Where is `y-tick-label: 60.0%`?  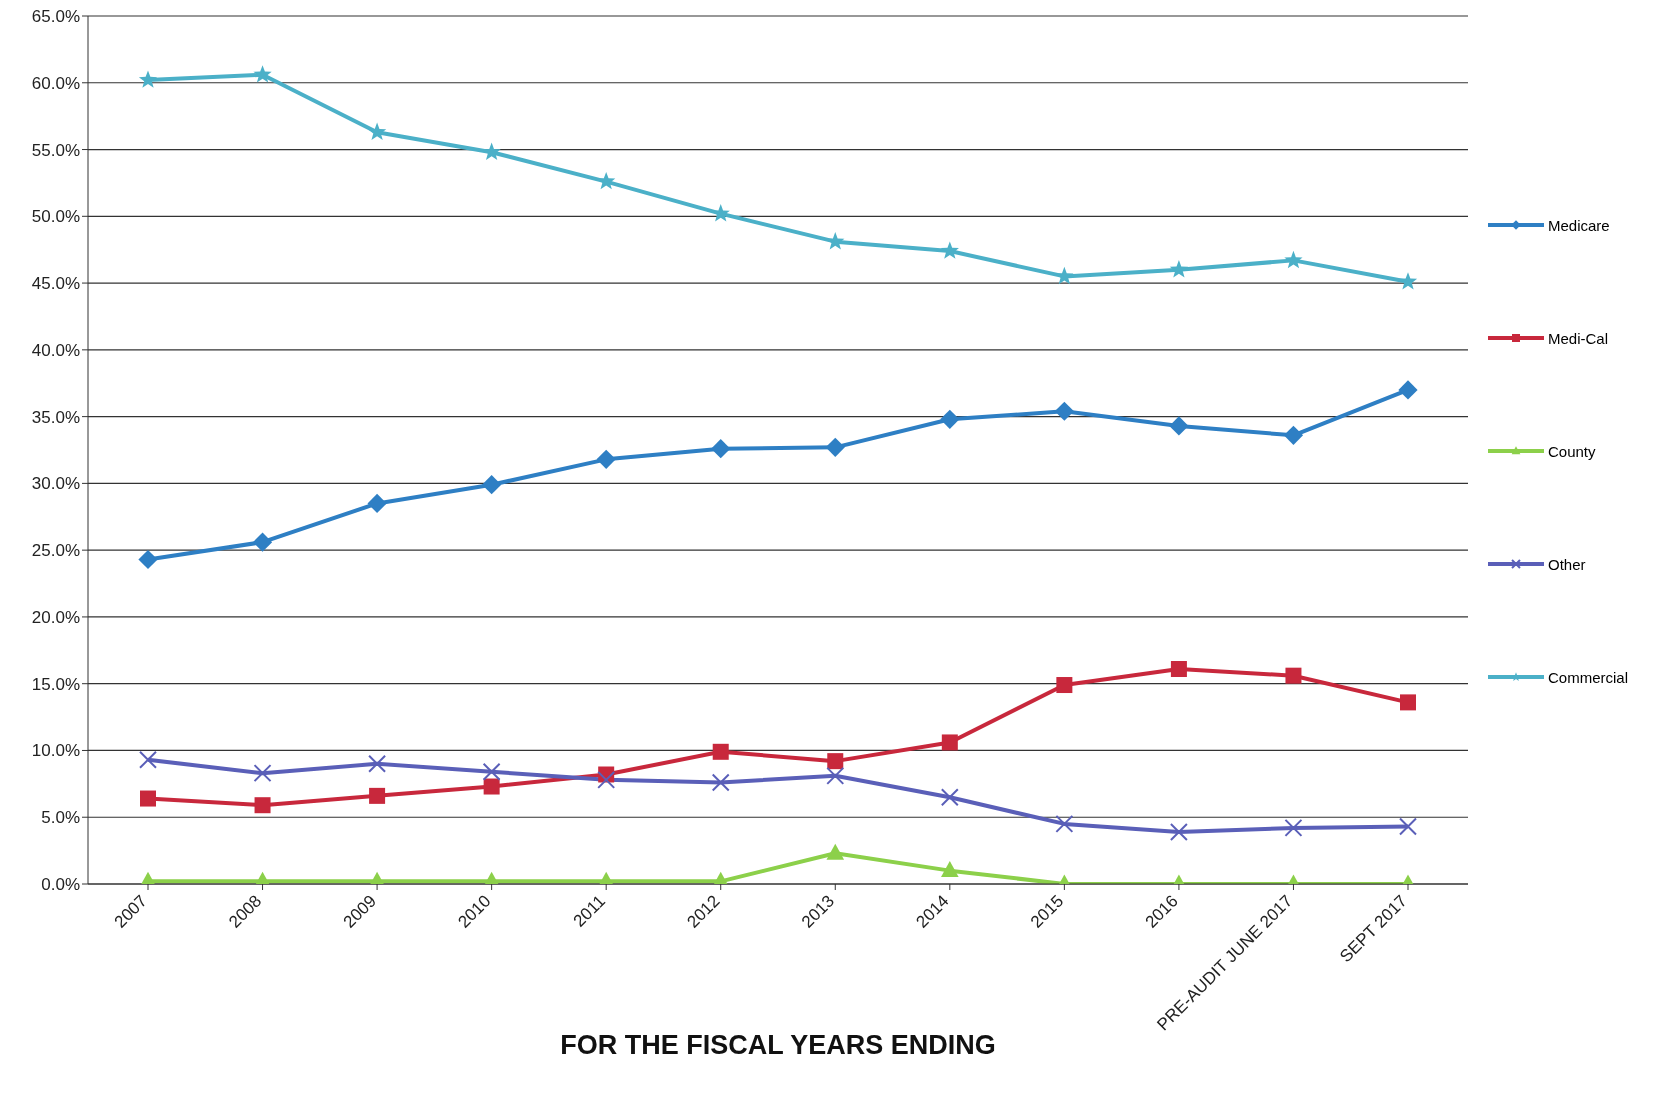
y-tick-label: 60.0% is located at coordinates (55, 83).